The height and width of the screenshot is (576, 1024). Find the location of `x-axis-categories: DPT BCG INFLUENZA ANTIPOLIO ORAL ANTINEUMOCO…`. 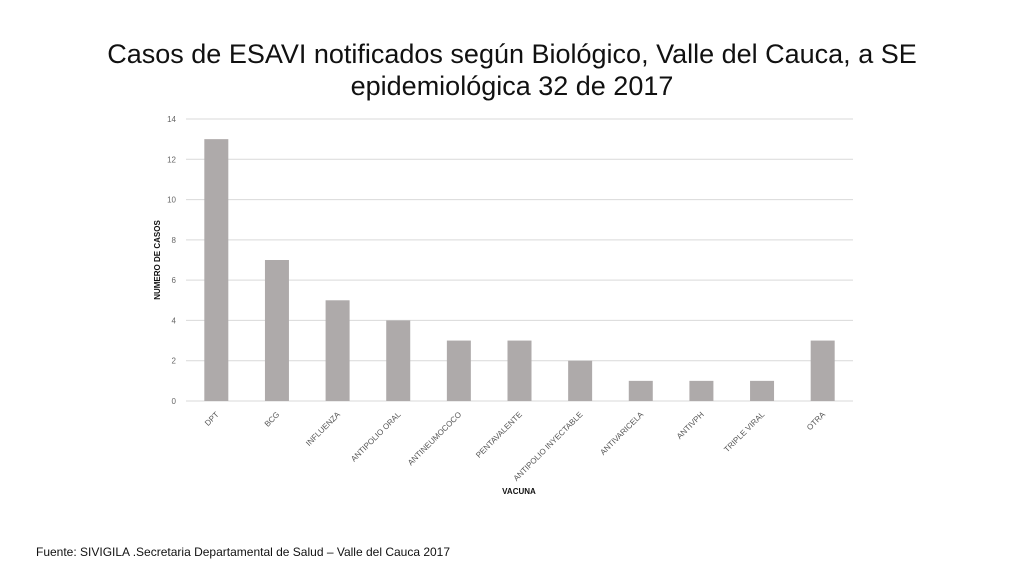

x-axis-categories: DPT BCG INFLUENZA ANTIPOLIO ORAL ANTINEUMOCO… is located at coordinates (515, 446).